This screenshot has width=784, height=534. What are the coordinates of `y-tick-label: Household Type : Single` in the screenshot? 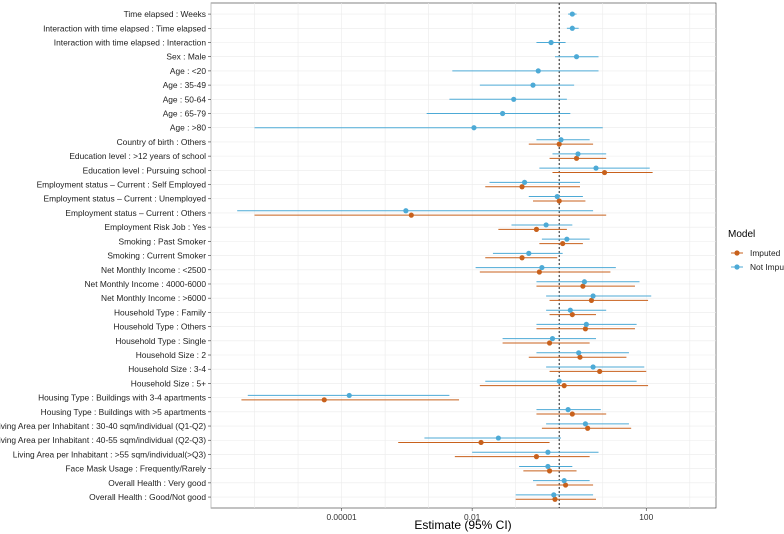 It's located at (160, 341).